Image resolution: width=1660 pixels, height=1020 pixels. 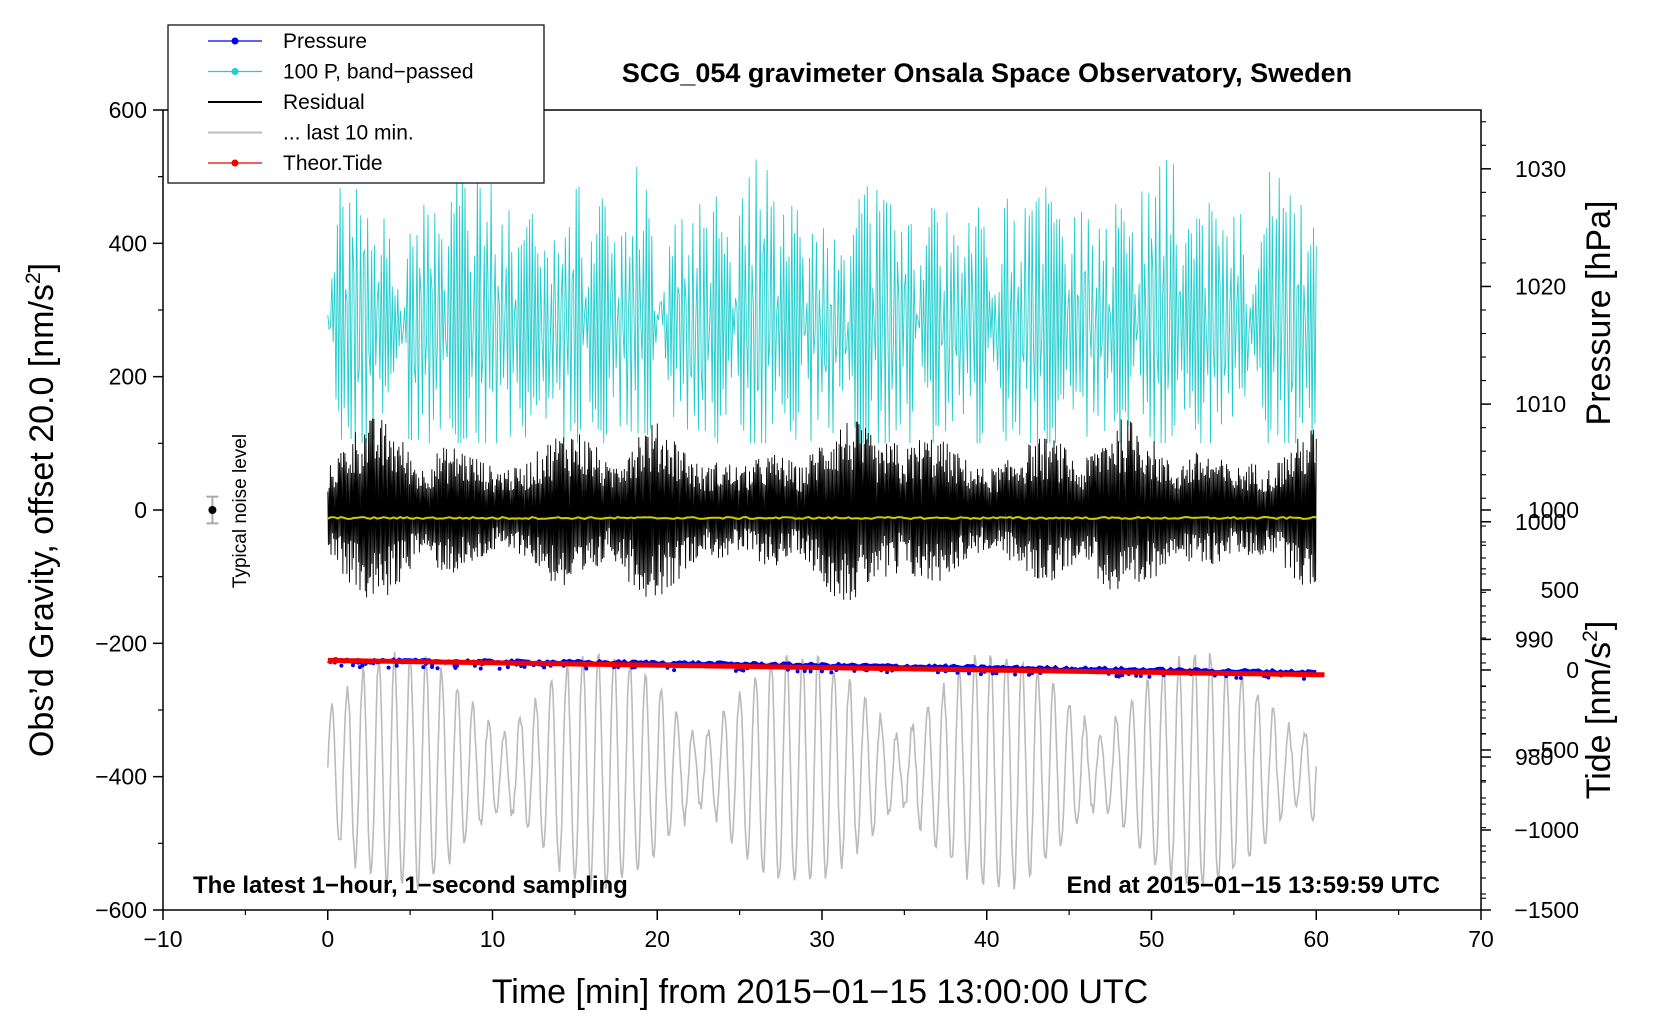 What do you see at coordinates (822, 939) in the screenshot?
I see `x-tick-label: 30` at bounding box center [822, 939].